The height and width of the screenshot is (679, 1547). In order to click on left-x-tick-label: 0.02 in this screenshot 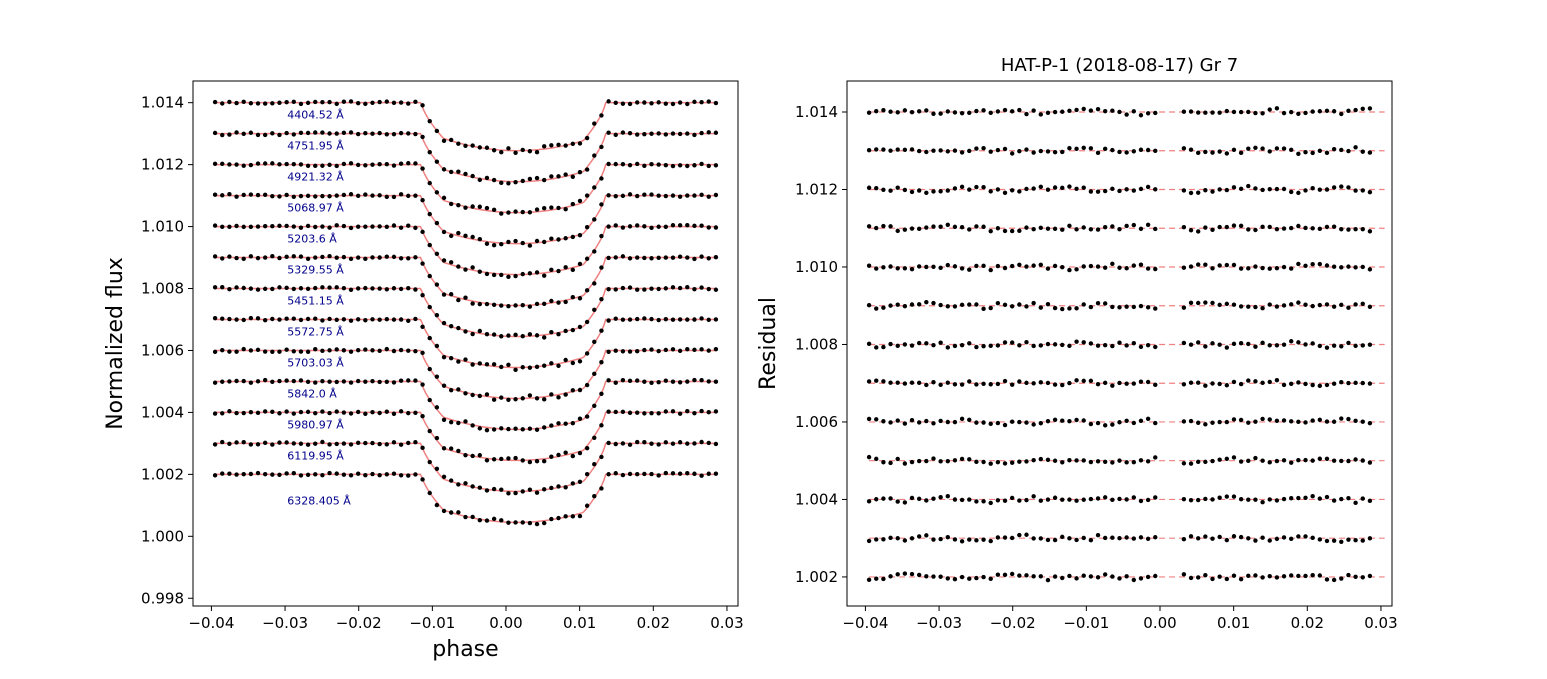, I will do `click(653, 623)`.